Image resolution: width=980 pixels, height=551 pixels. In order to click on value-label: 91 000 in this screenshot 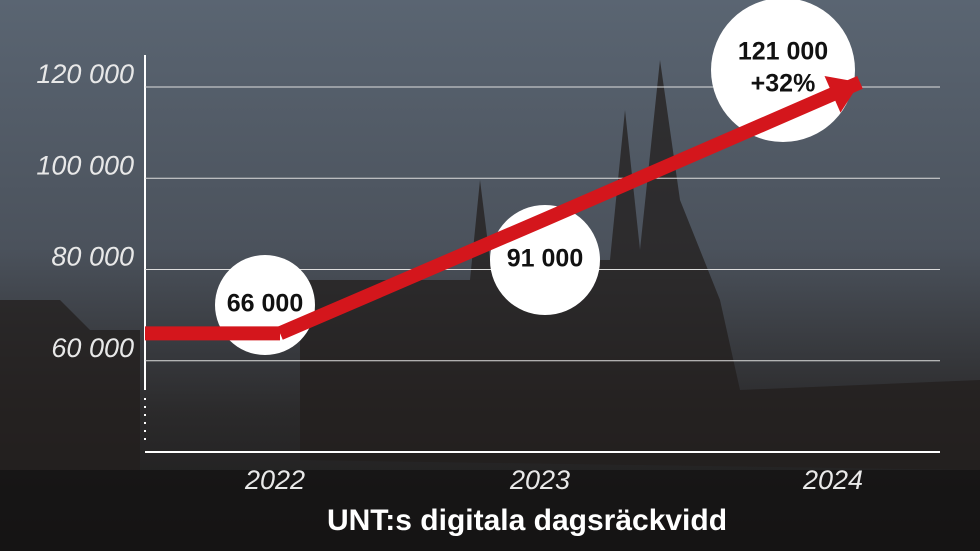, I will do `click(545, 259)`.